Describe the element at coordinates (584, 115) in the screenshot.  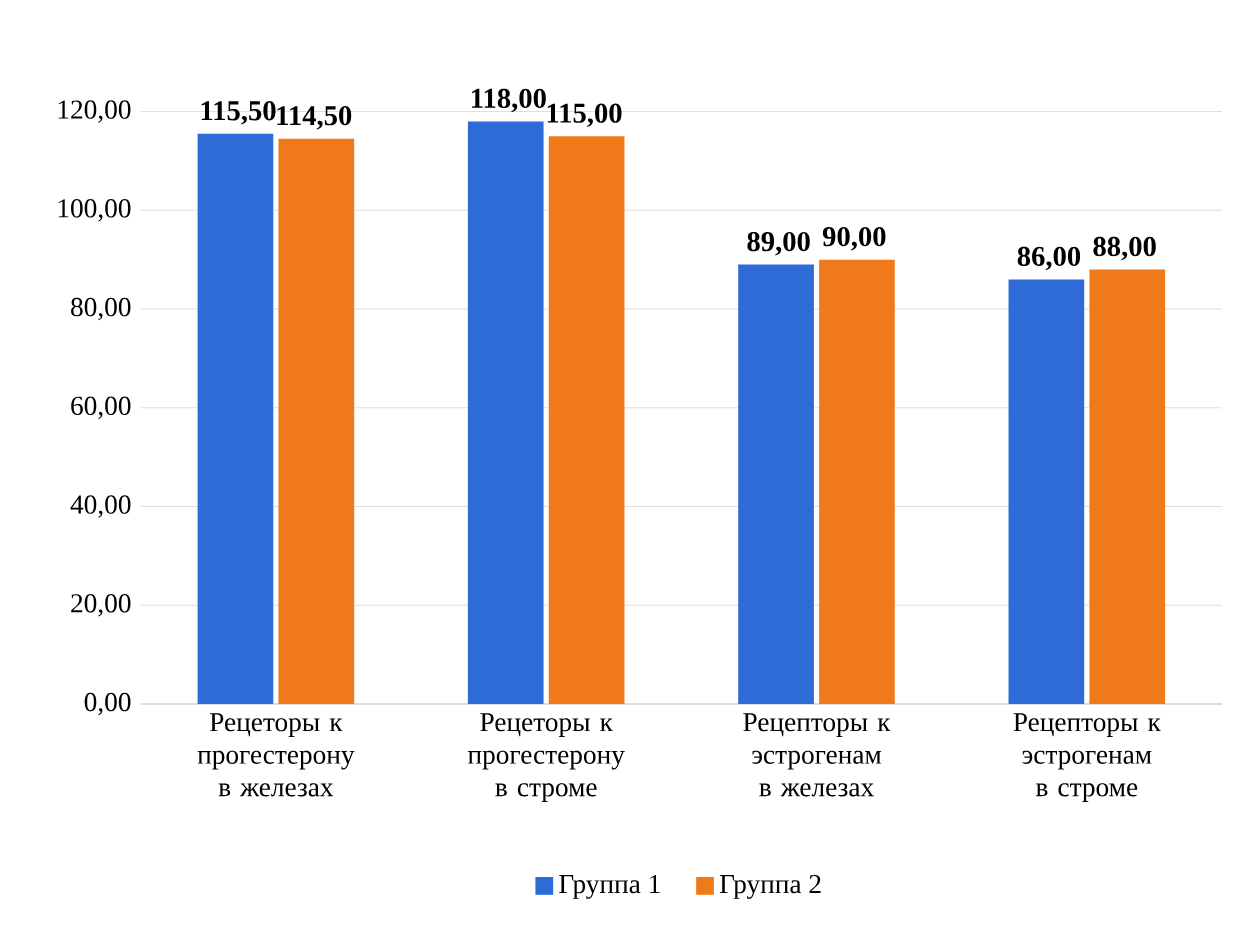
I see `data-label: 115,00` at that location.